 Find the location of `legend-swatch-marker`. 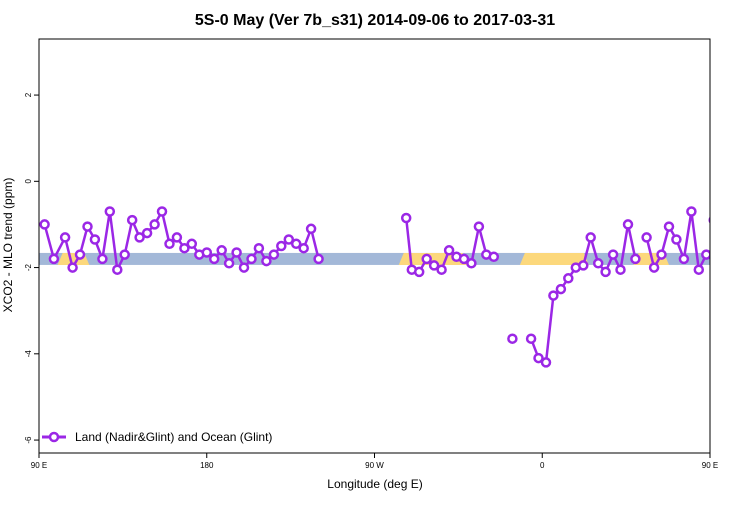

legend-swatch-marker is located at coordinates (54, 437).